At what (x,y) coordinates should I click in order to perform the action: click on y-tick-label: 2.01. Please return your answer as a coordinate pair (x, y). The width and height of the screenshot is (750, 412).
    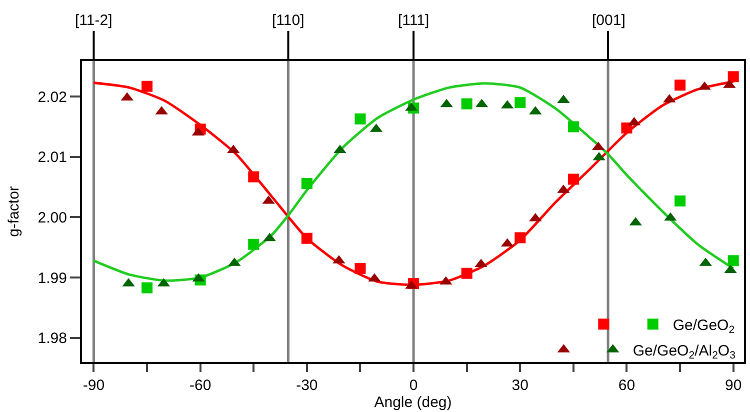
    Looking at the image, I should click on (52, 157).